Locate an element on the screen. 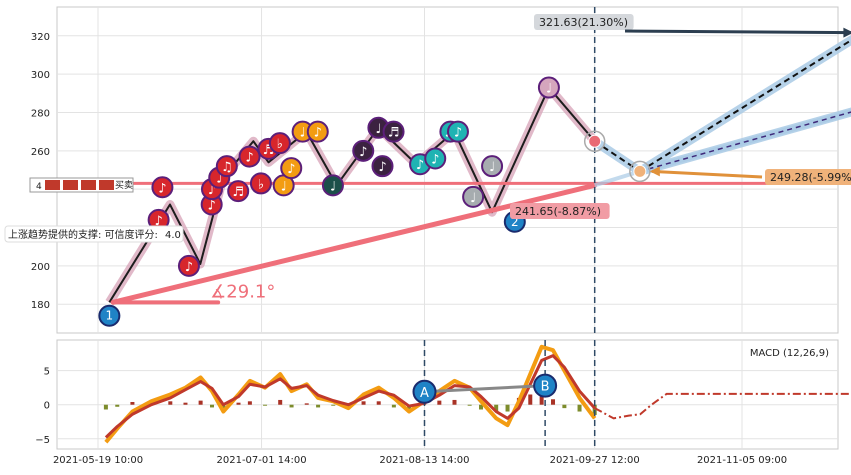  x-tick-label: 2021-09-27 12:00 is located at coordinates (595, 460).